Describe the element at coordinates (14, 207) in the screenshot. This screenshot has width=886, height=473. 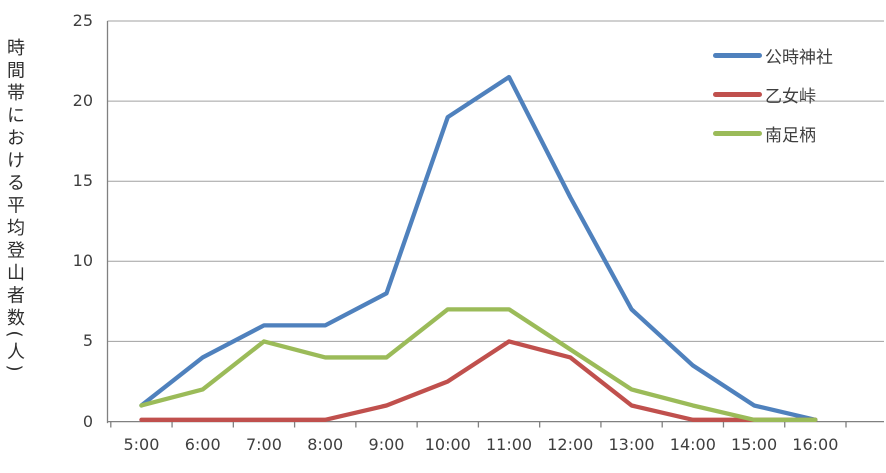
I see `y-axis-title: 時間帯における平均登山者数(人)` at that location.